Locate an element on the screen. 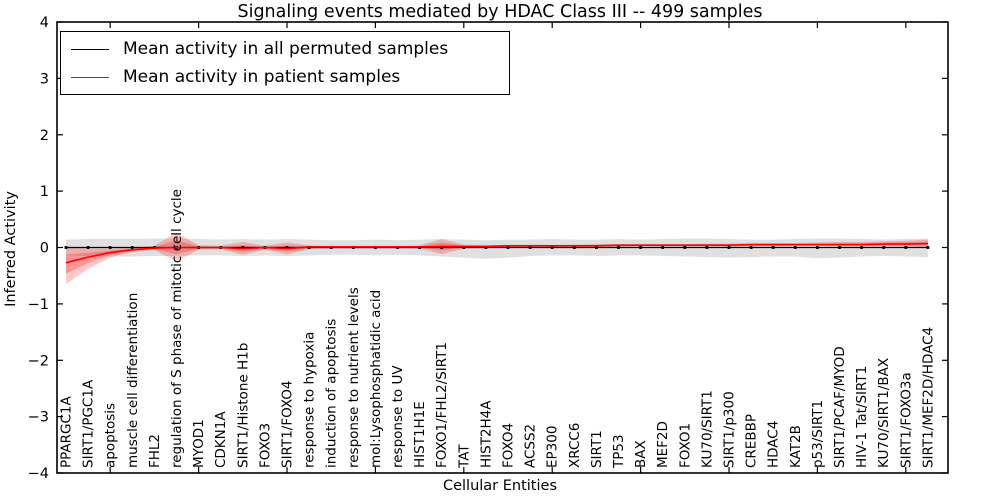  entity-label: FOXO1 is located at coordinates (685, 445).